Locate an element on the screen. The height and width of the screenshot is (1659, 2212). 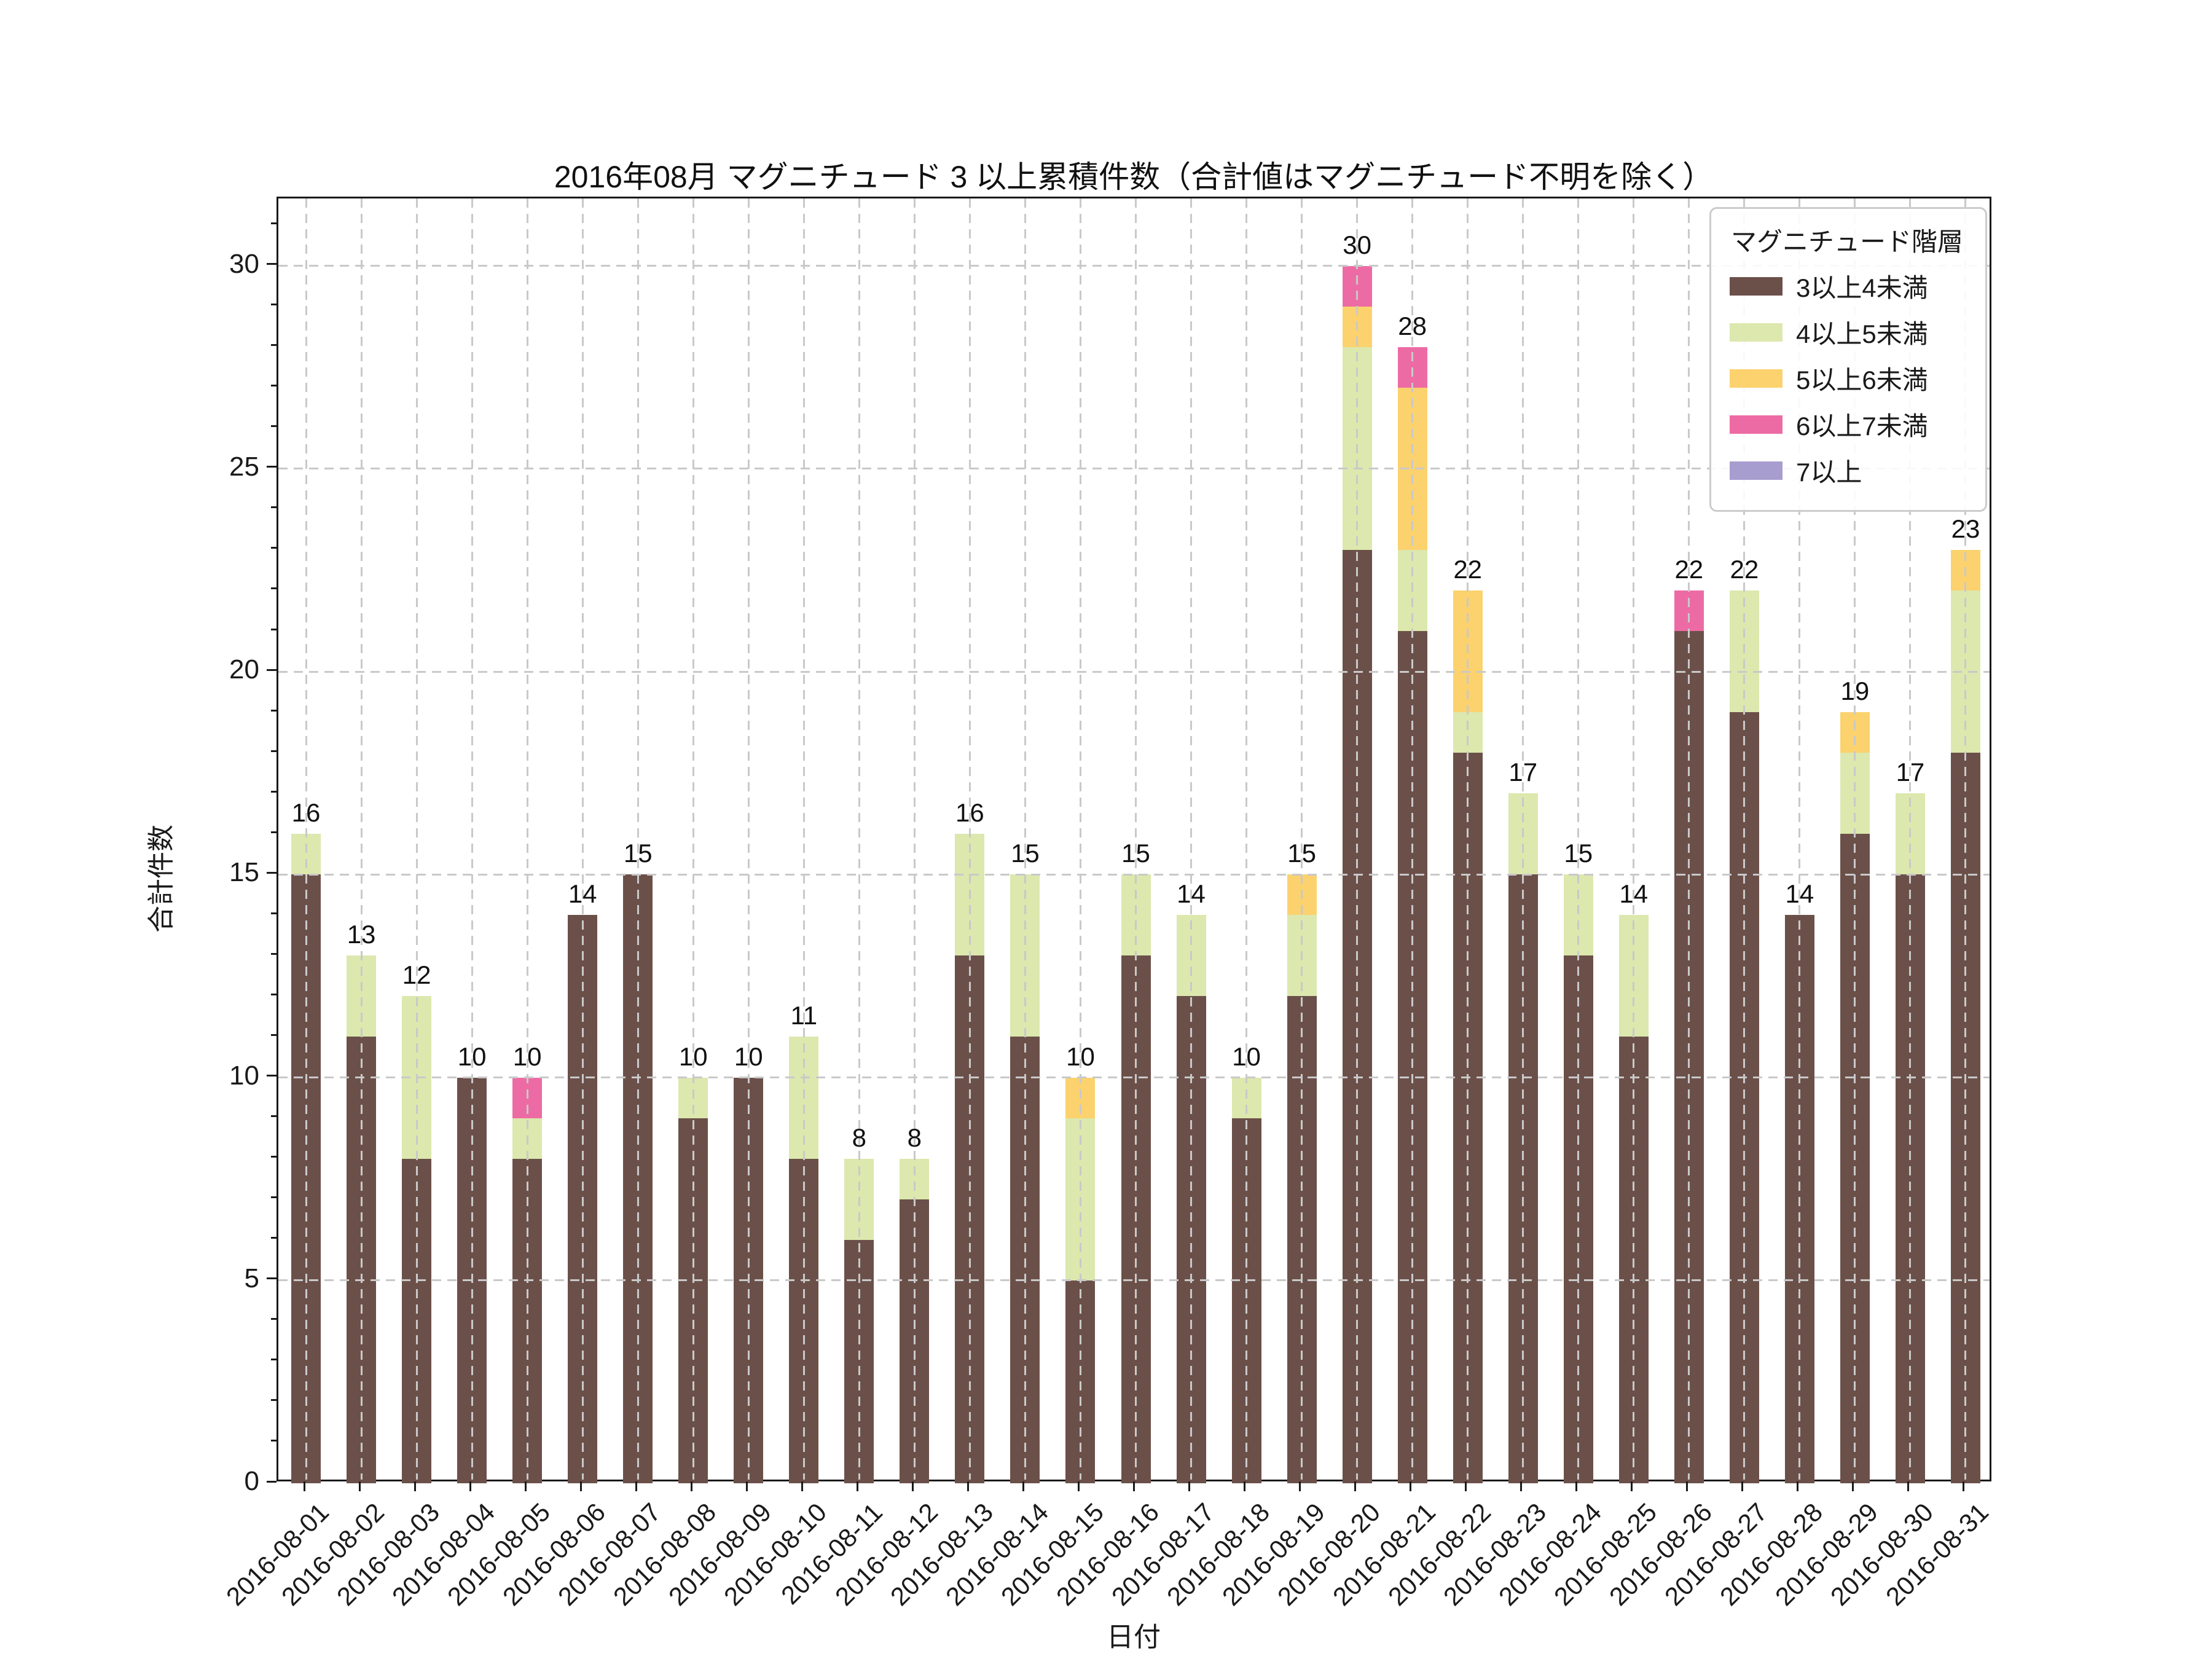
bar-total-label: 28 is located at coordinates (1412, 325).